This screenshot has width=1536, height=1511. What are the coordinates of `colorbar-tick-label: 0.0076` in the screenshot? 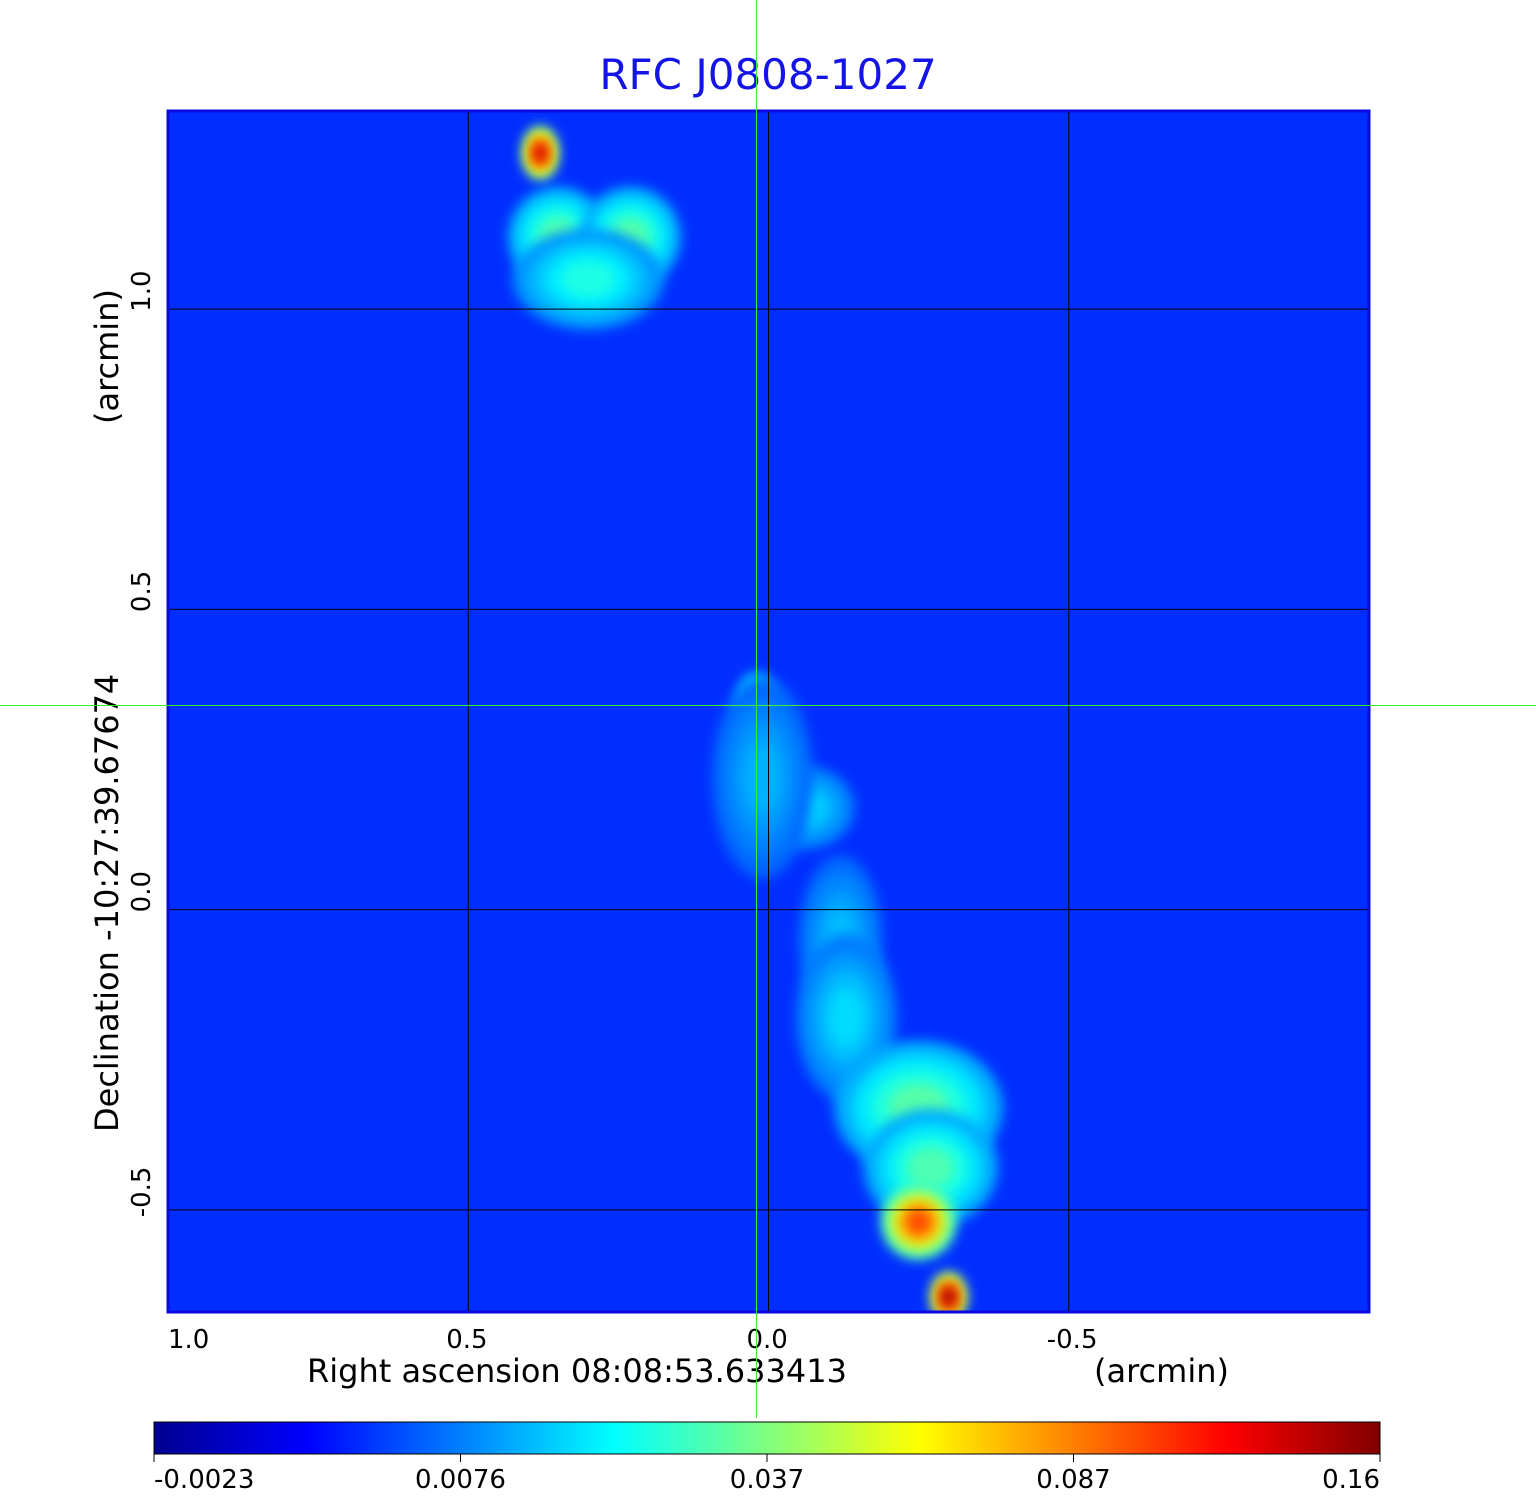 It's located at (460, 1480).